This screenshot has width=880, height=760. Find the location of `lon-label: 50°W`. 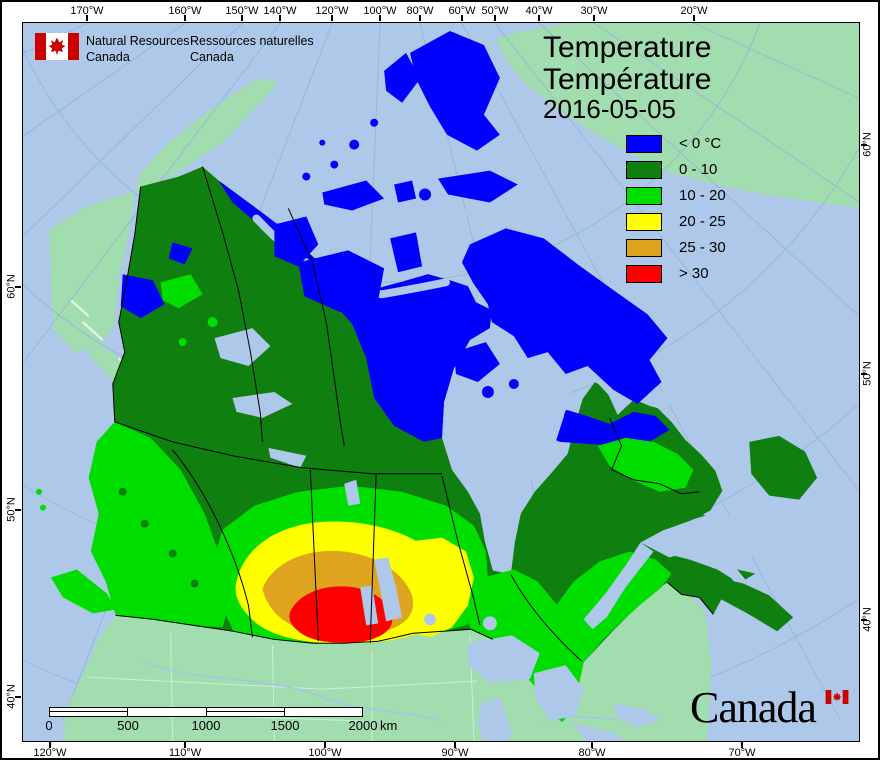

lon-label: 50°W is located at coordinates (495, 11).